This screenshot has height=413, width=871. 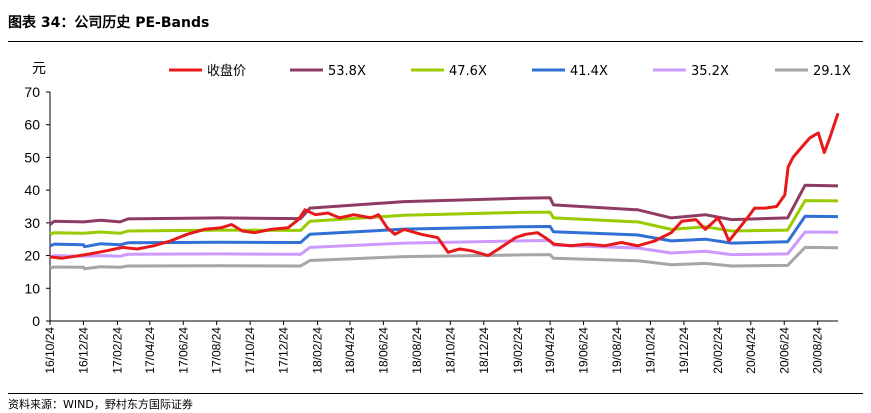 I want to click on x-tick-label: 20/04/24, so click(x=751, y=350).